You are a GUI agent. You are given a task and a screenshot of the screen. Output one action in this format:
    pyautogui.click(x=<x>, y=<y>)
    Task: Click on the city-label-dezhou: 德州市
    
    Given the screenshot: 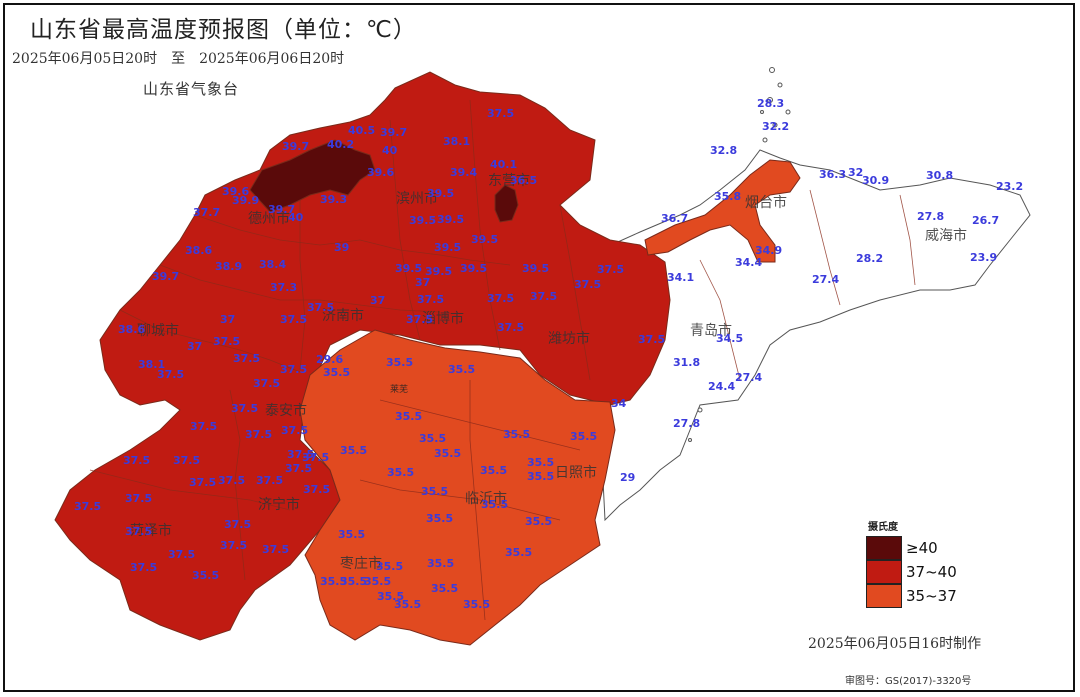 What is the action you would take?
    pyautogui.click(x=269, y=219)
    